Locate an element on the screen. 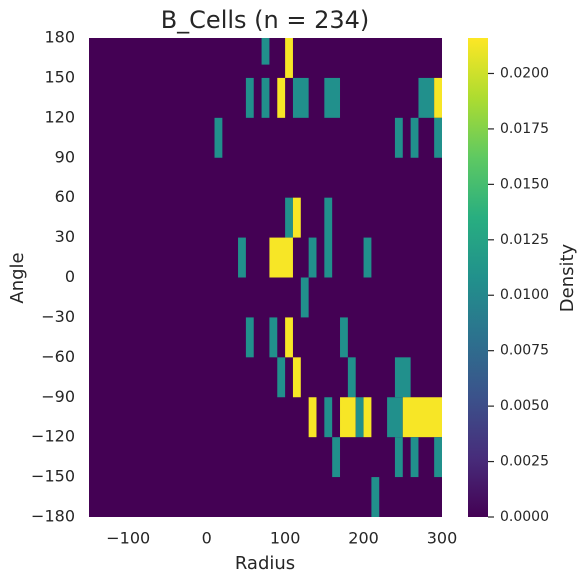  colorbar-tick-label: 0.0025 is located at coordinates (524, 462).